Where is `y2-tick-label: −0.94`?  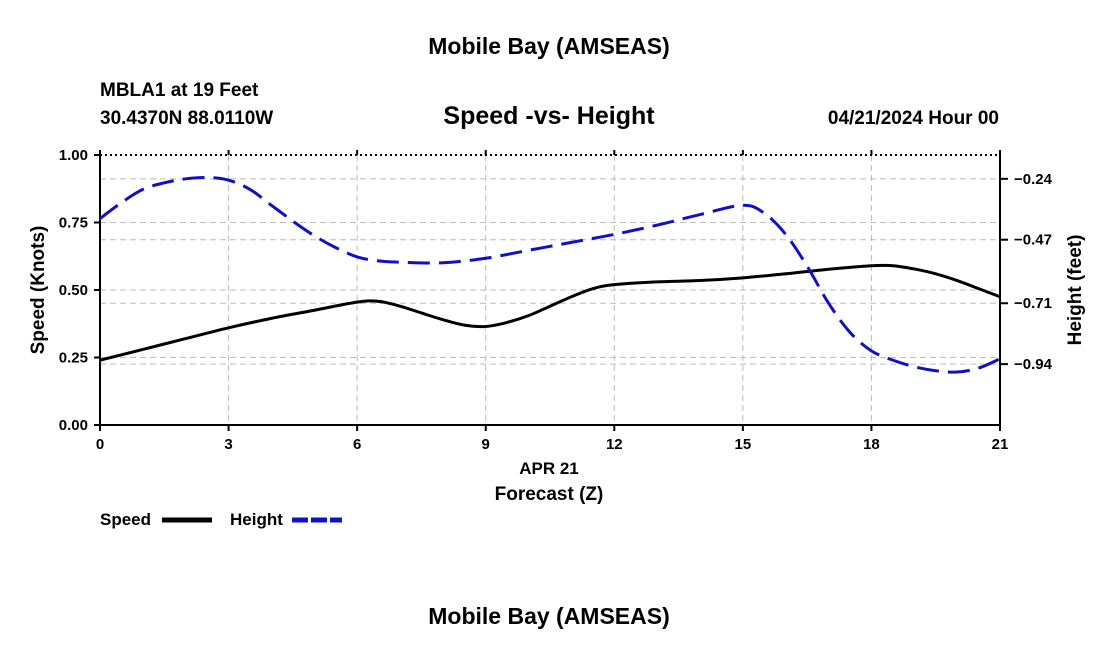
y2-tick-label: −0.94 is located at coordinates (1033, 364).